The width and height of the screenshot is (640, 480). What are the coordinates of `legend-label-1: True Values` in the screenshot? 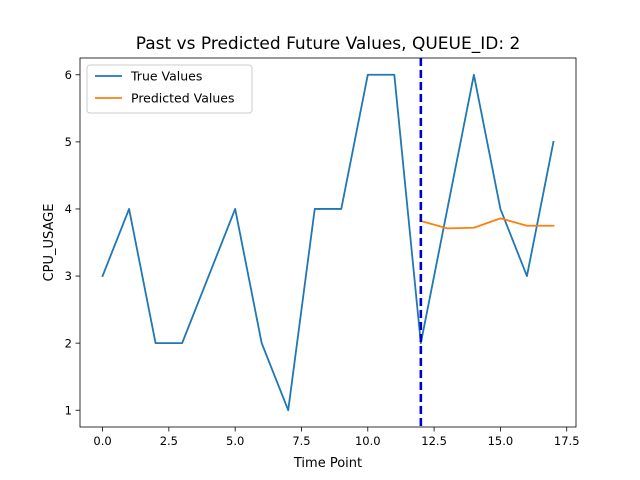 It's located at (166, 76).